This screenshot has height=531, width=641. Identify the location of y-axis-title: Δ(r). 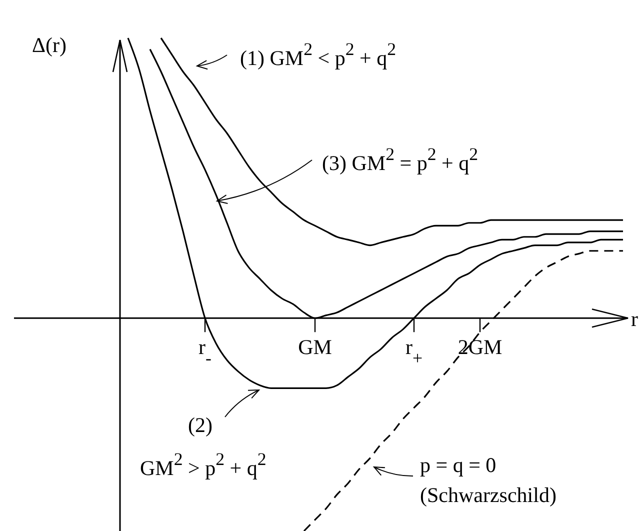
(49, 45).